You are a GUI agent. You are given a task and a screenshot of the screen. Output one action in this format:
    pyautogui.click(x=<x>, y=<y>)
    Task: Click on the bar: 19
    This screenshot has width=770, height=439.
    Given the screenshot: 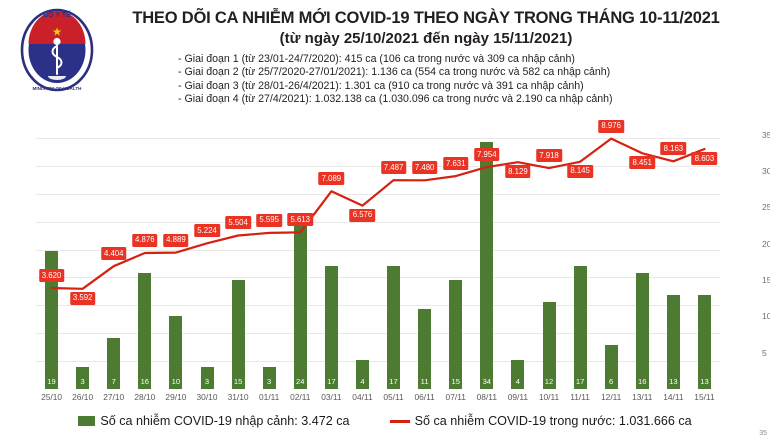 What is the action you would take?
    pyautogui.click(x=52, y=320)
    